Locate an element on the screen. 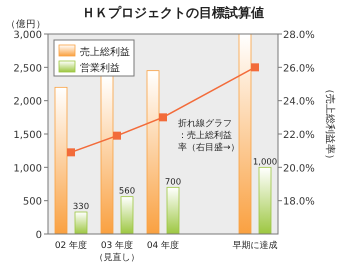 This screenshot has width=341, height=272. y-tick-label: 3,000 is located at coordinates (27, 35).